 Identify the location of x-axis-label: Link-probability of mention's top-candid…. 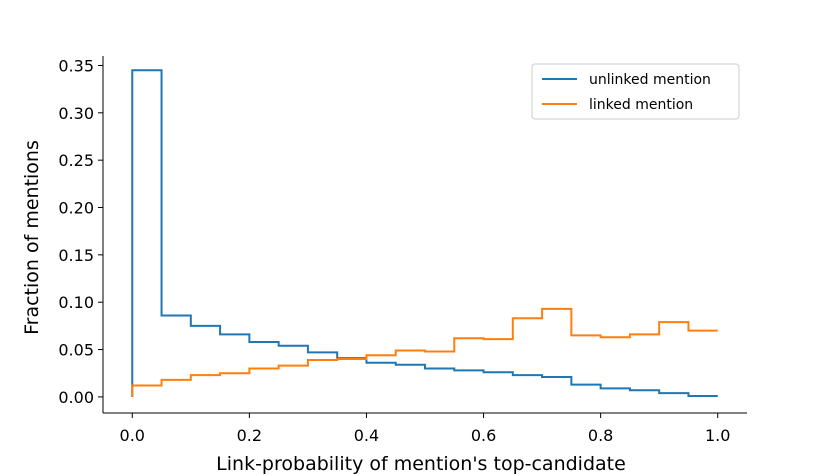
(421, 464).